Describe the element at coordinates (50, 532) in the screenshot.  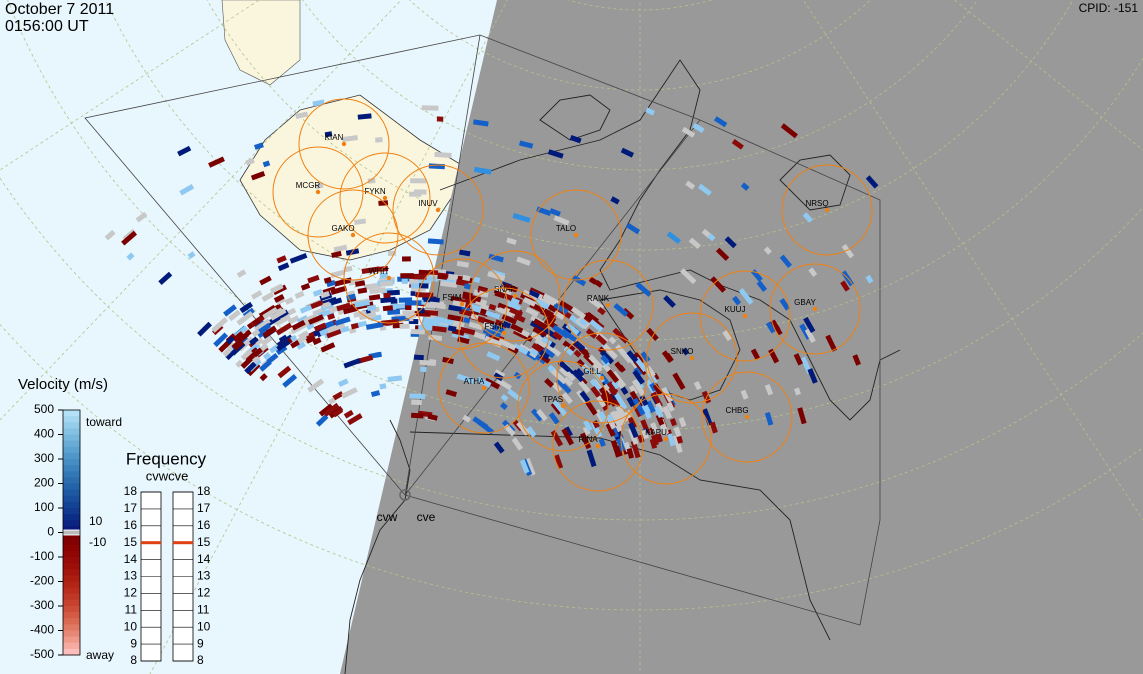
I see `velocity-tick-label: 0` at that location.